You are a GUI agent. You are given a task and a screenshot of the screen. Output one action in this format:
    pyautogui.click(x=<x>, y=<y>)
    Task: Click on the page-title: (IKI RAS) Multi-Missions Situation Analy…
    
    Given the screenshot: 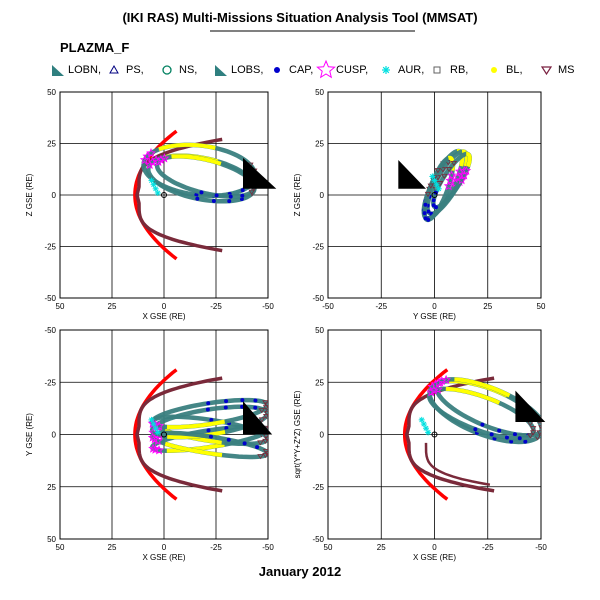 What is the action you would take?
    pyautogui.click(x=299, y=17)
    